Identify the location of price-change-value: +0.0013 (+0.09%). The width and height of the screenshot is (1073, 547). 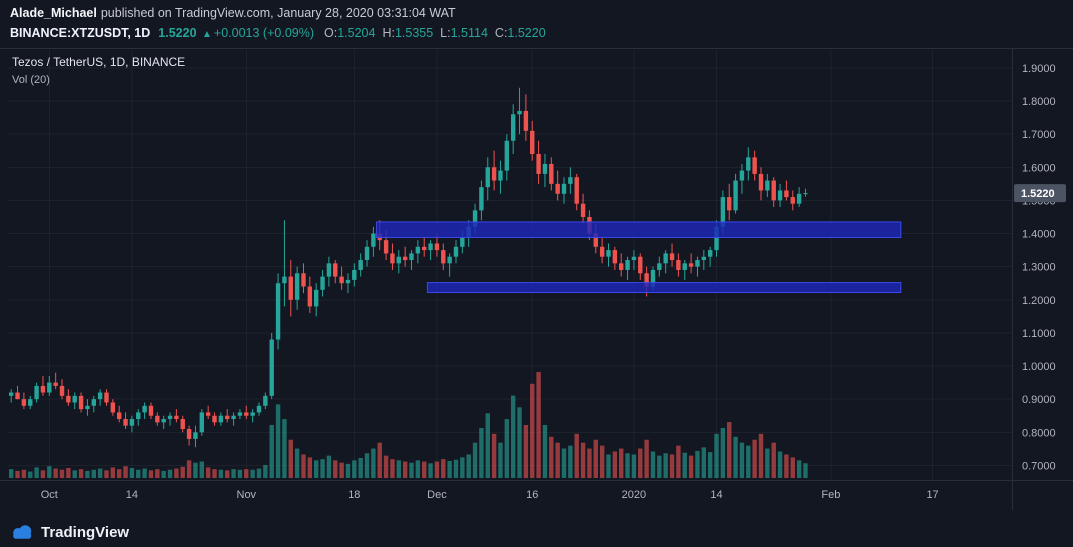
(263, 33).